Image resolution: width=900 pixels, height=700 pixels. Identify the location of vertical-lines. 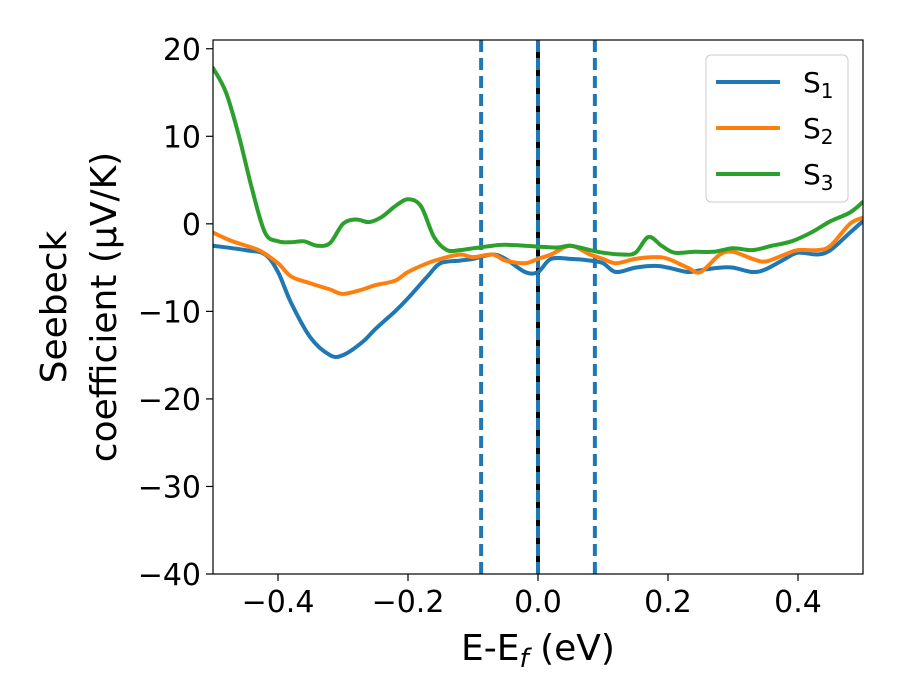
(538, 307).